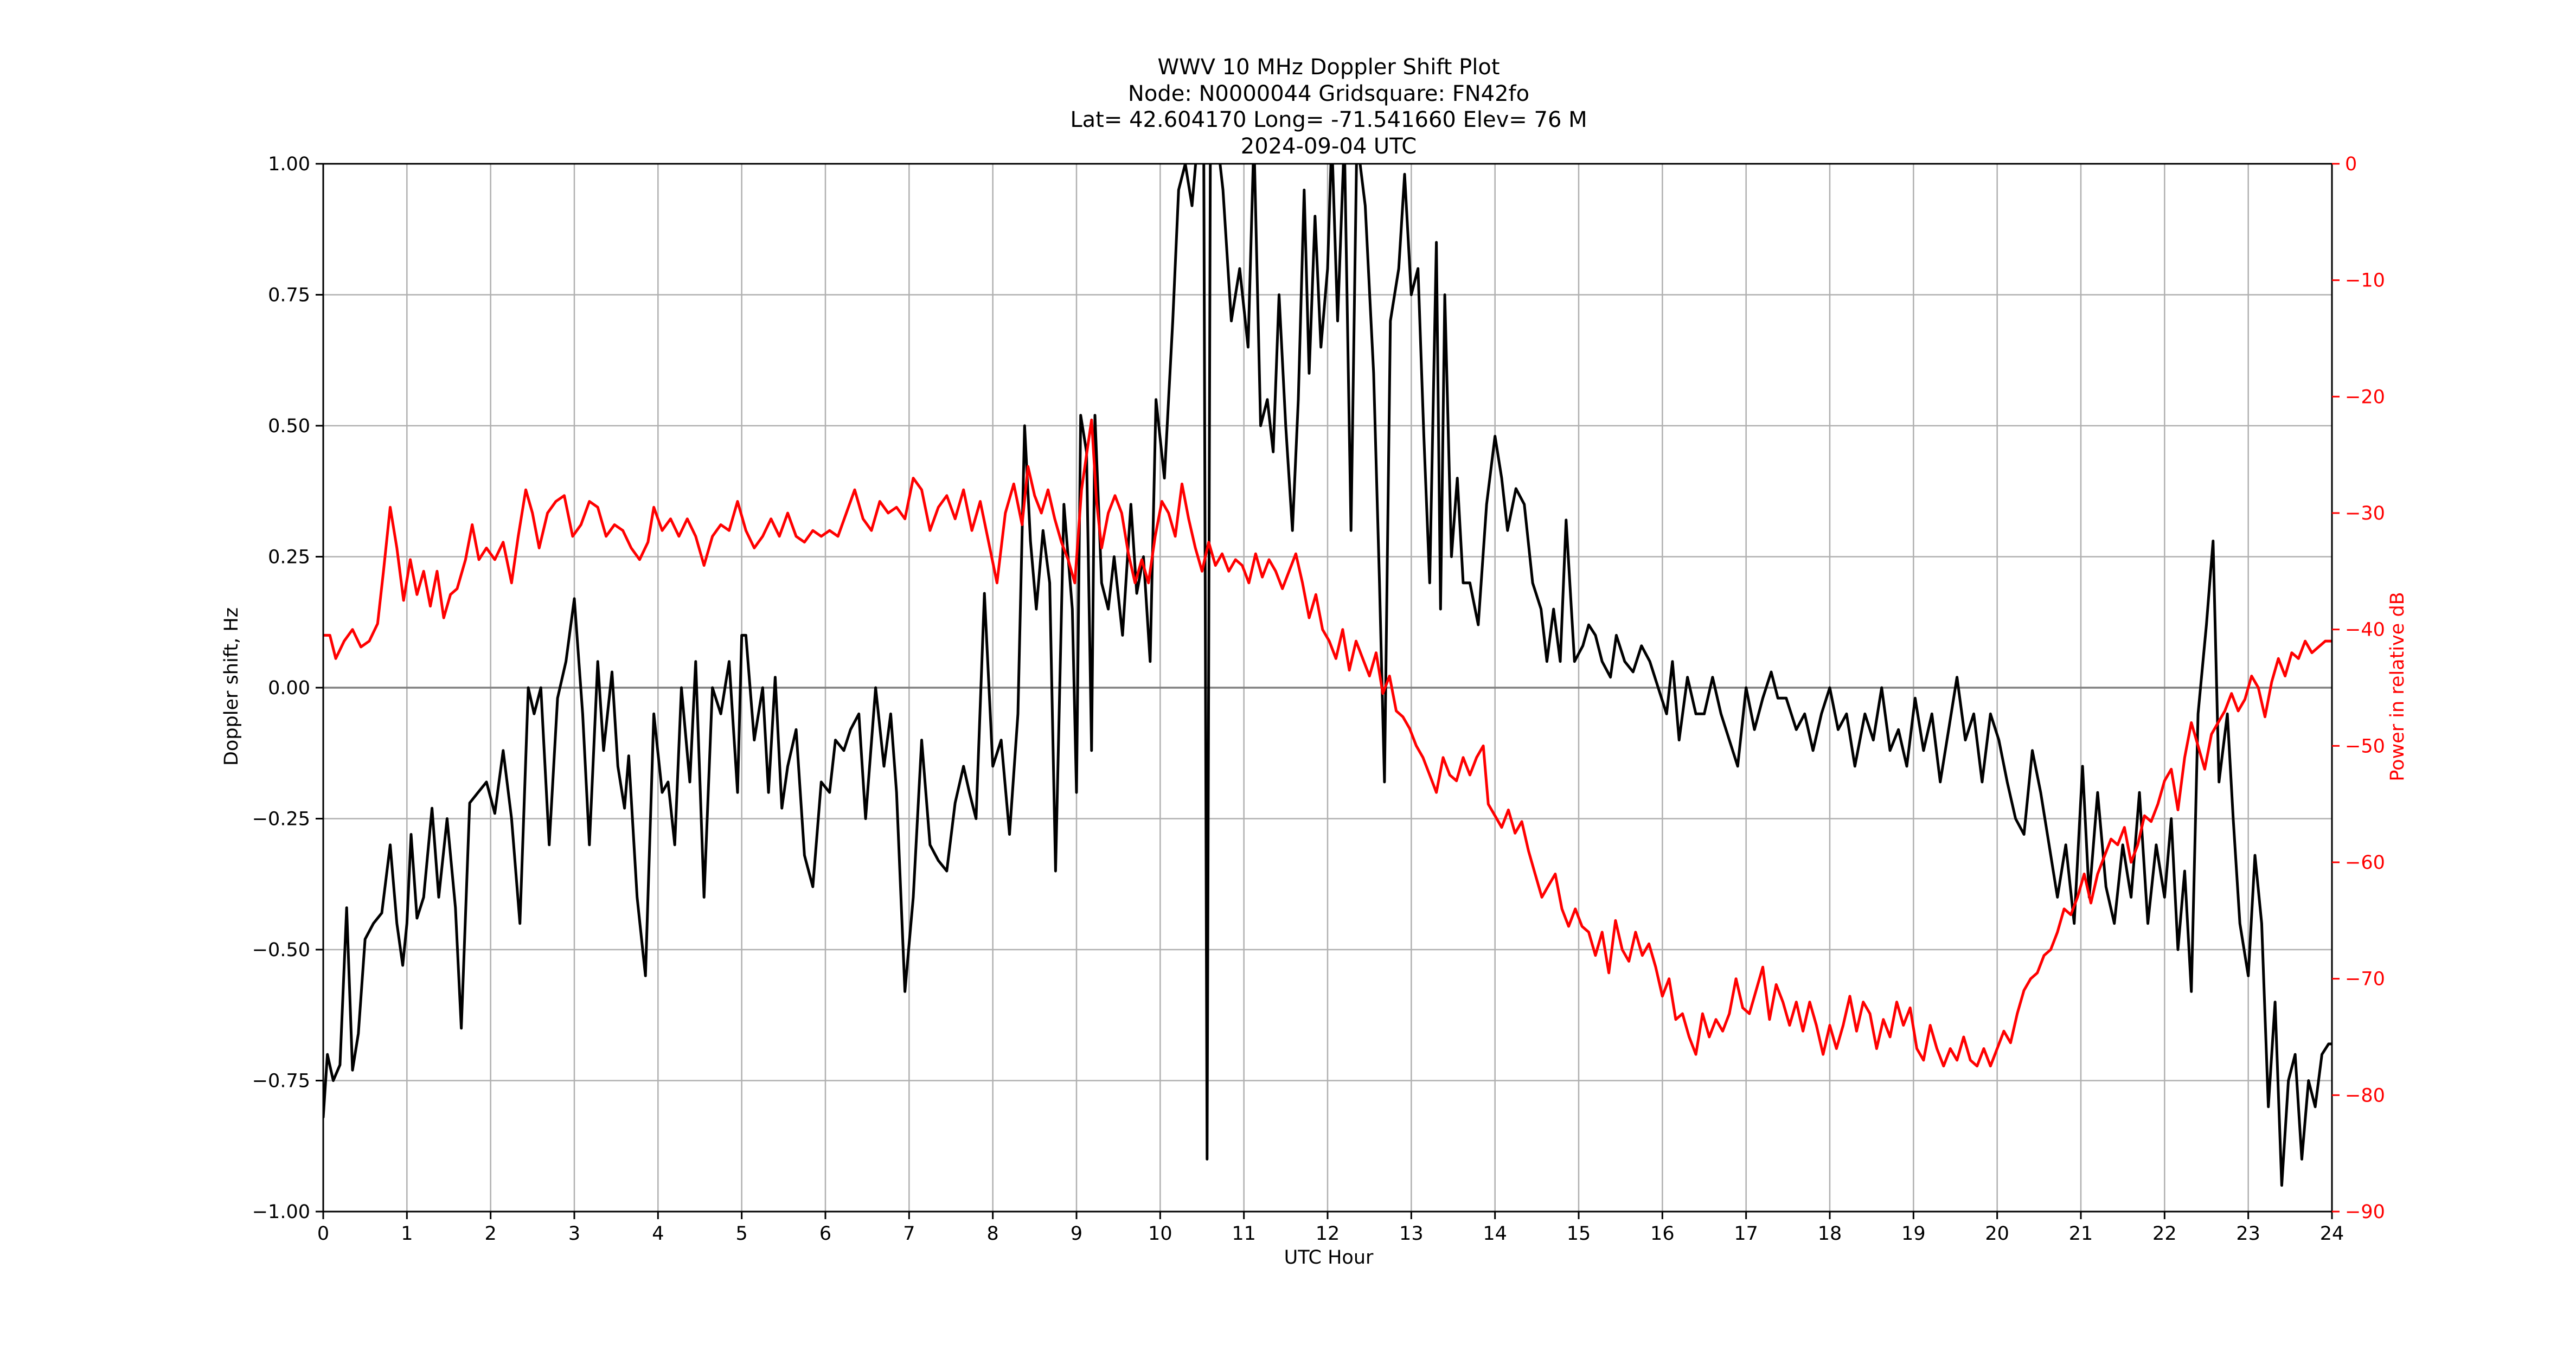  What do you see at coordinates (1662, 1234) in the screenshot?
I see `x-tick-label: 16` at bounding box center [1662, 1234].